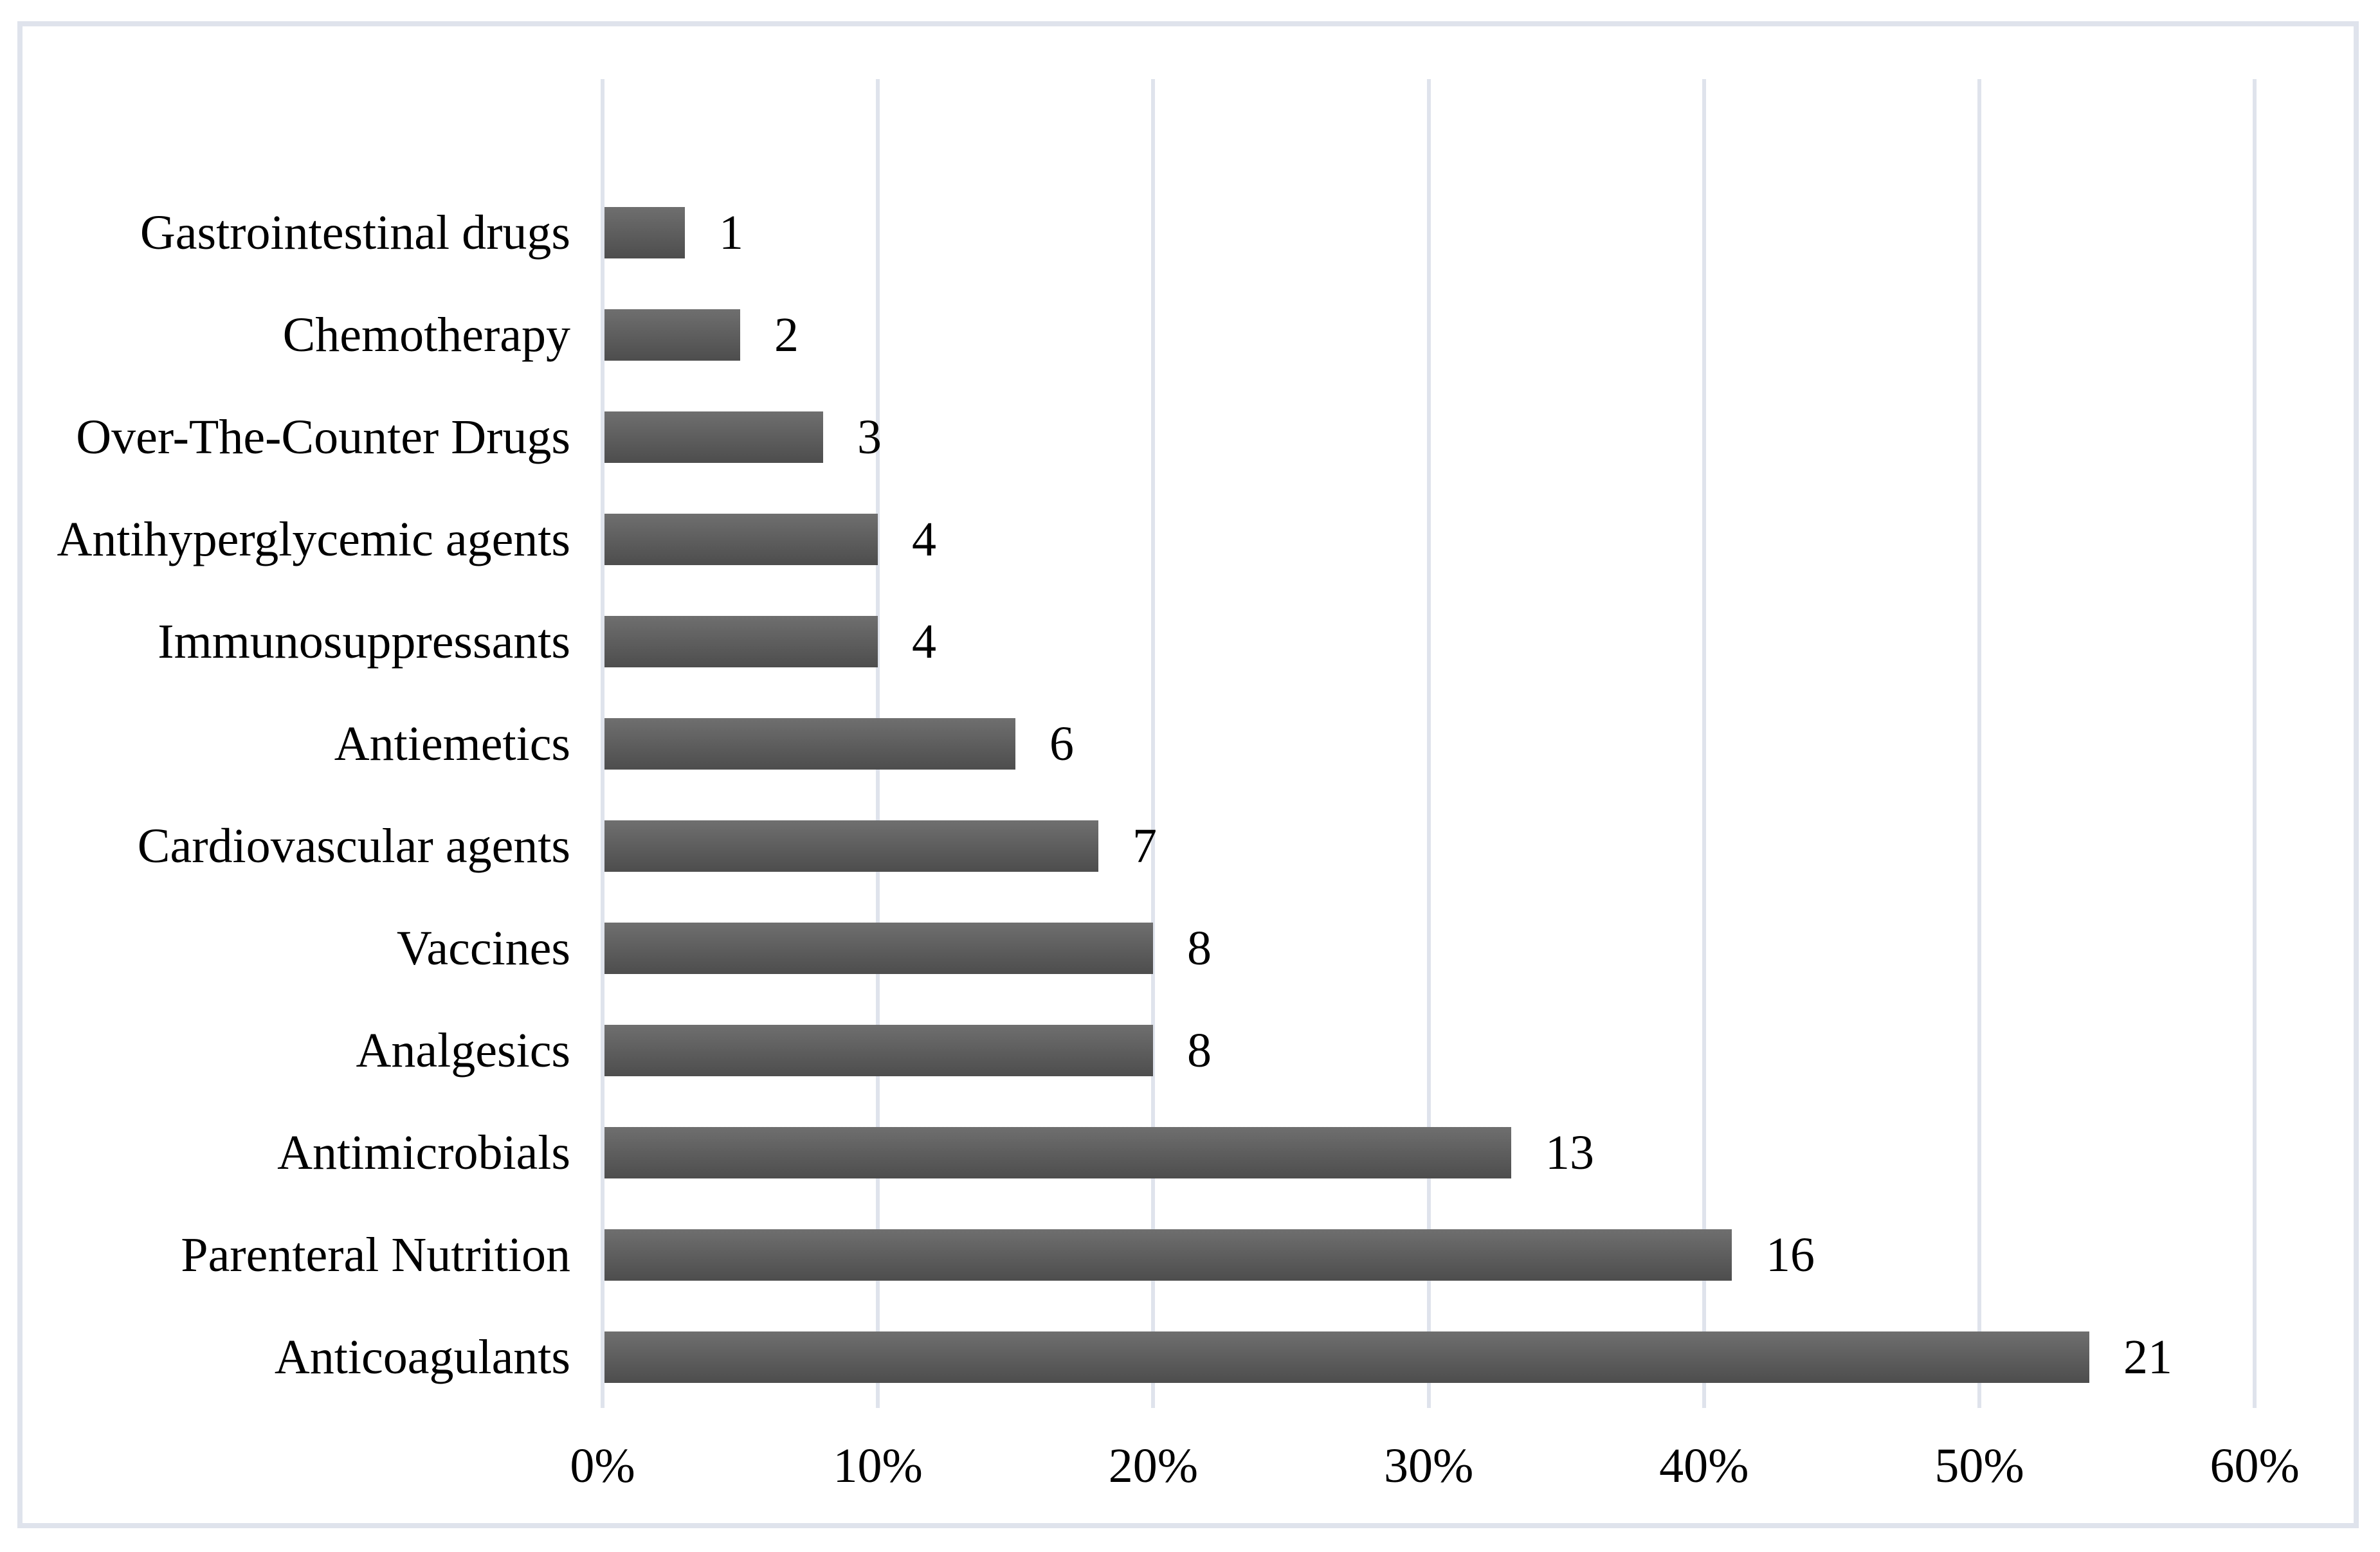 The image size is (2380, 1552). I want to click on x-tick-label-50: 50%, so click(1979, 1466).